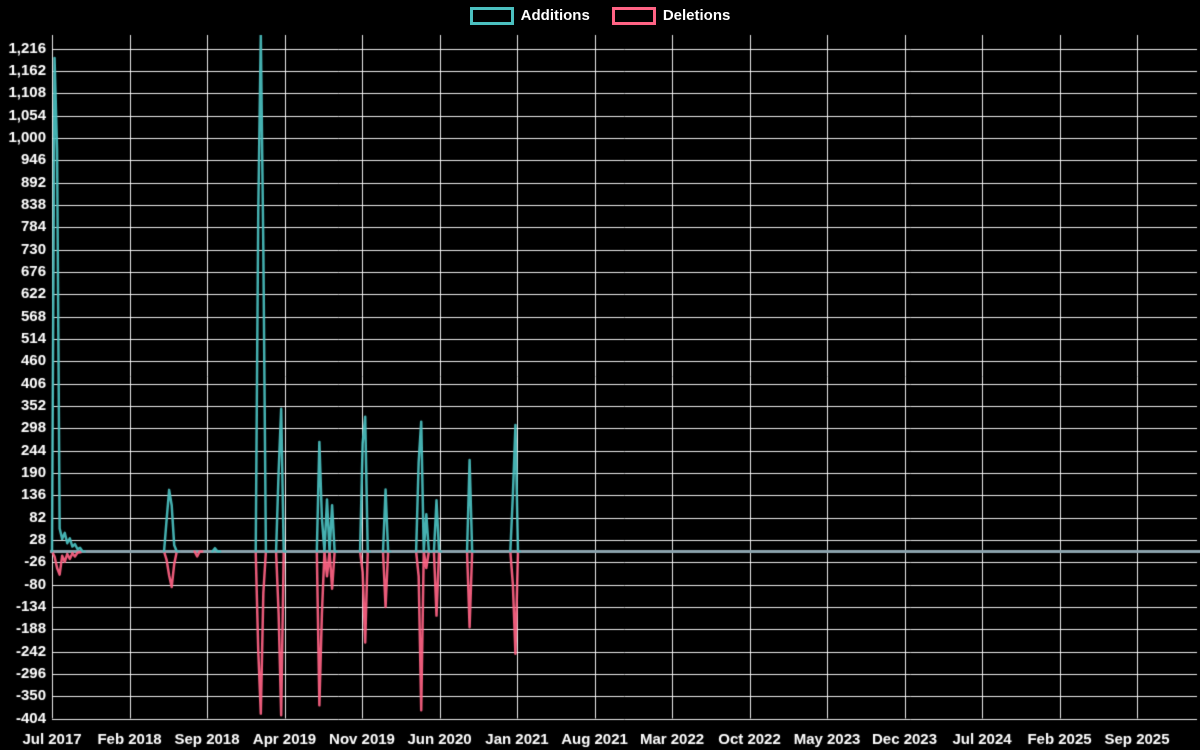 This screenshot has height=750, width=1200. Describe the element at coordinates (696, 15) in the screenshot. I see `legend-label-deletions: Deletions` at that location.